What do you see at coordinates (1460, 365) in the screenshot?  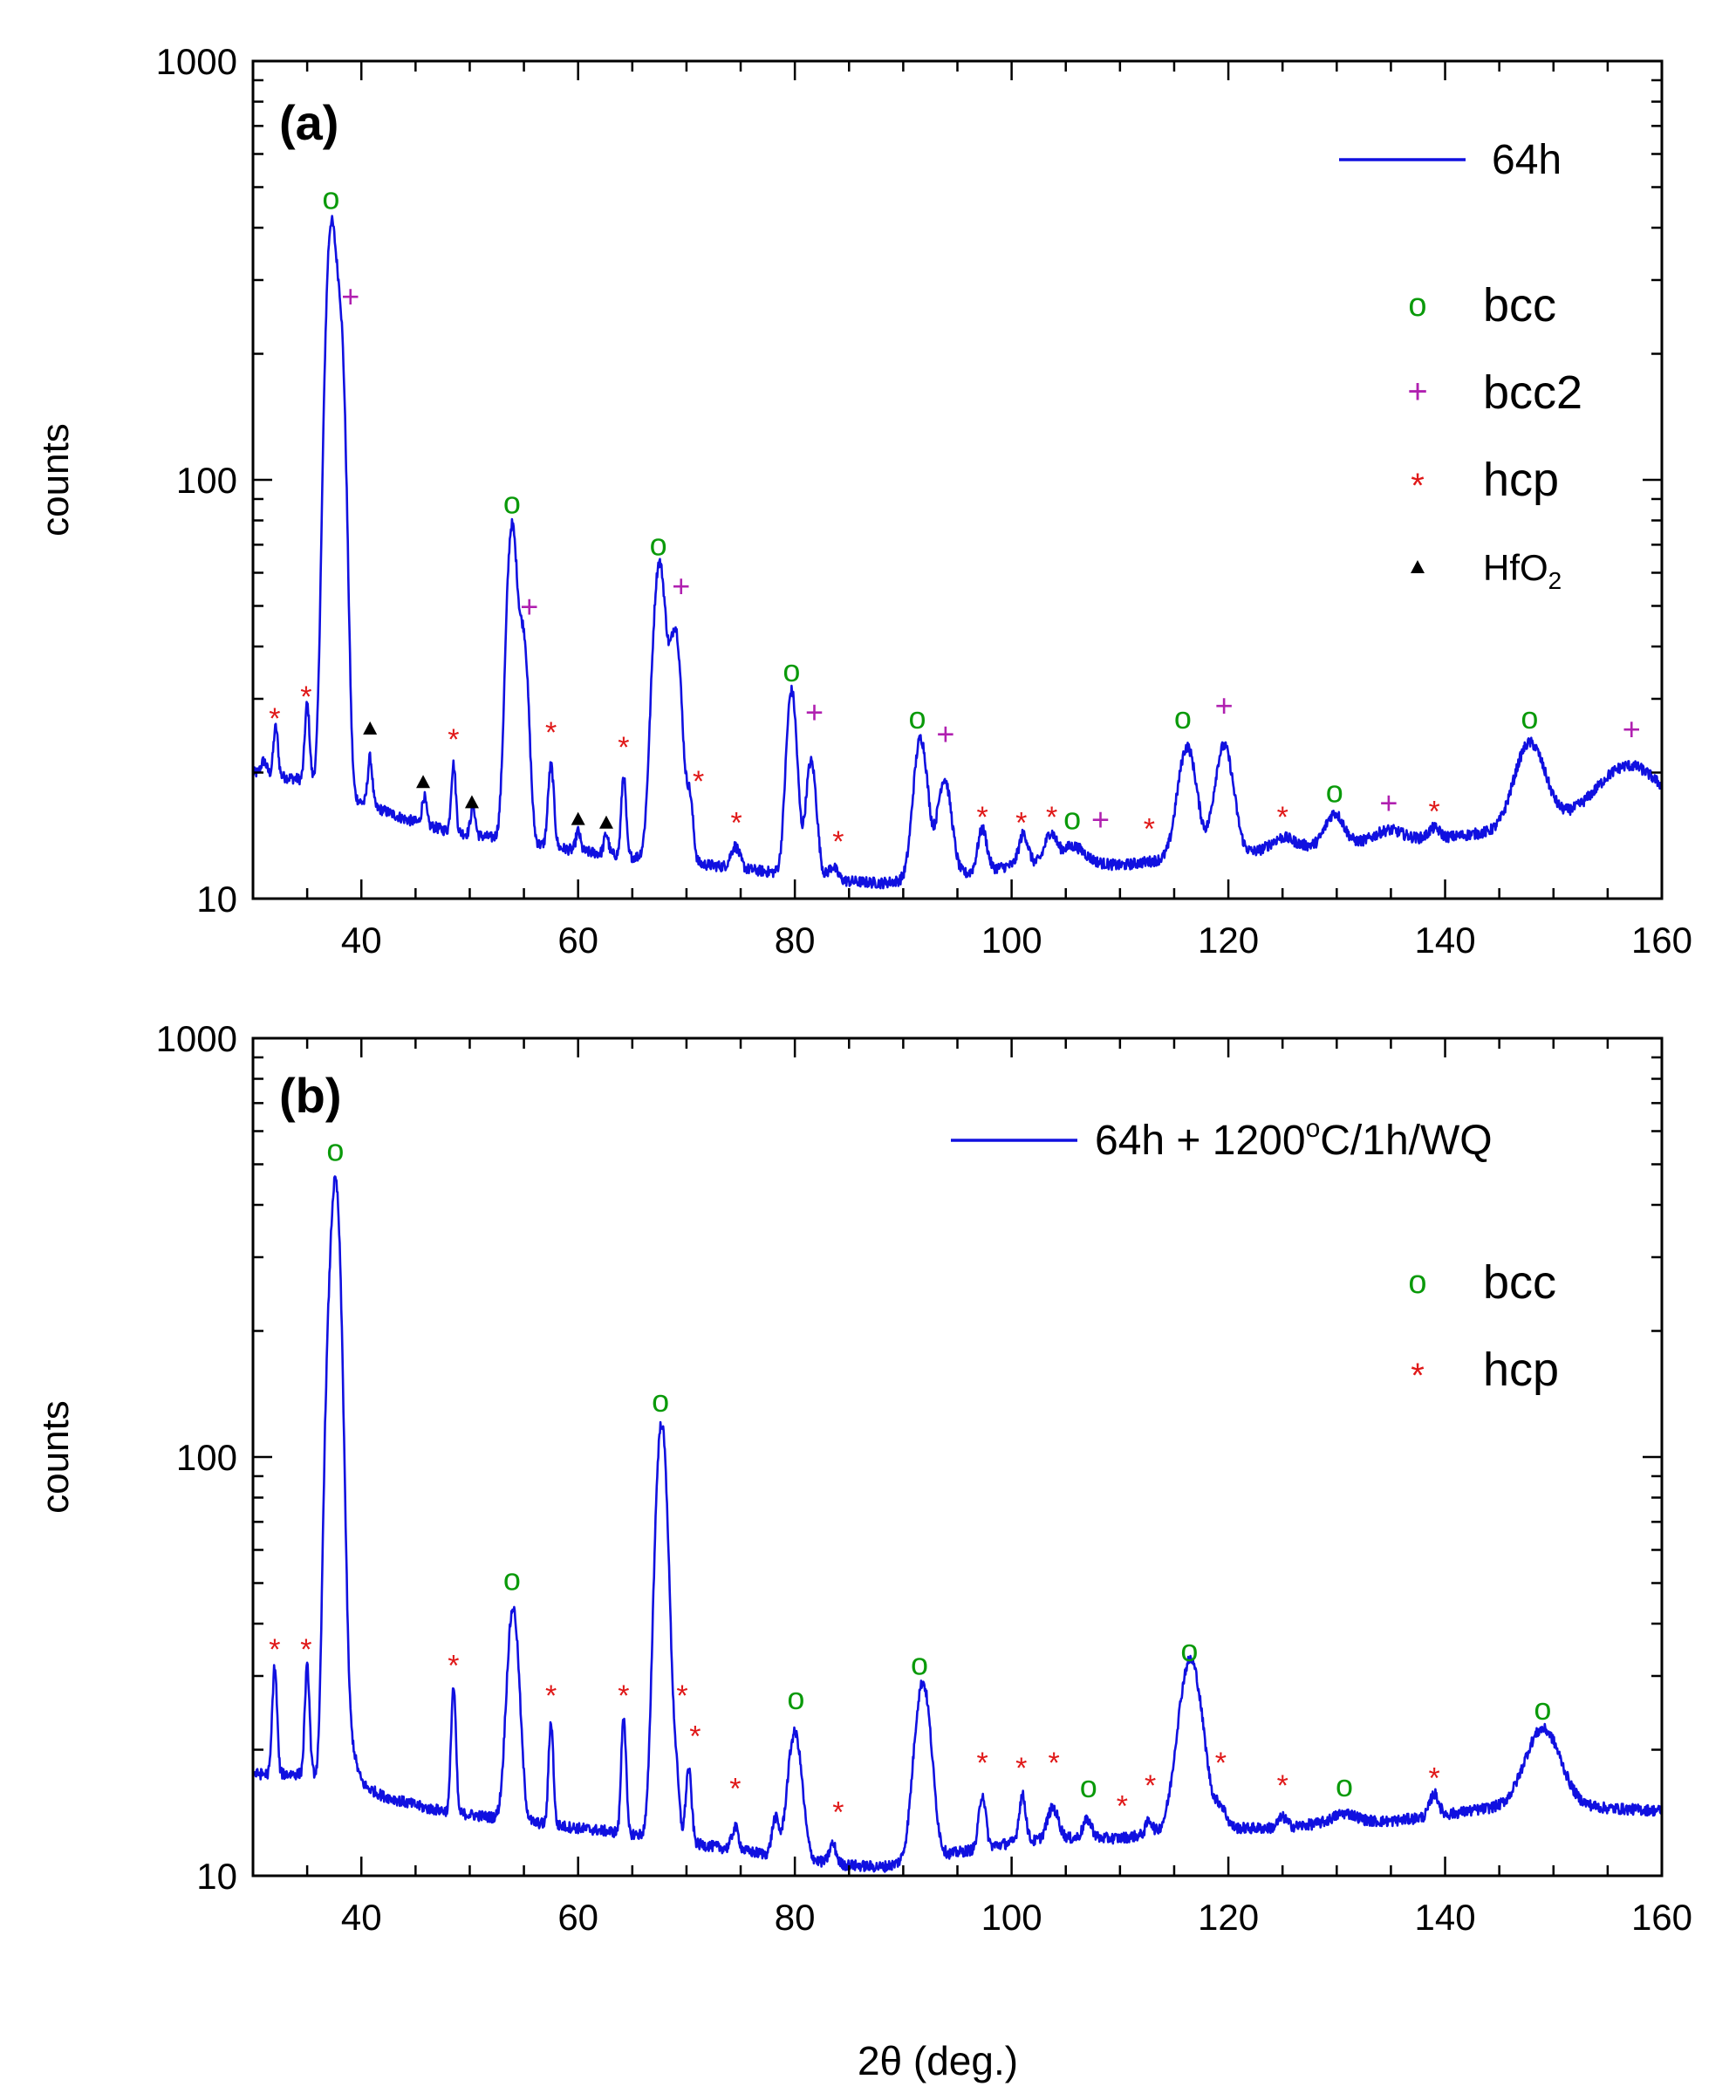 I see `legend: 64h o bcc + bcc2 * hcp HfO2` at bounding box center [1460, 365].